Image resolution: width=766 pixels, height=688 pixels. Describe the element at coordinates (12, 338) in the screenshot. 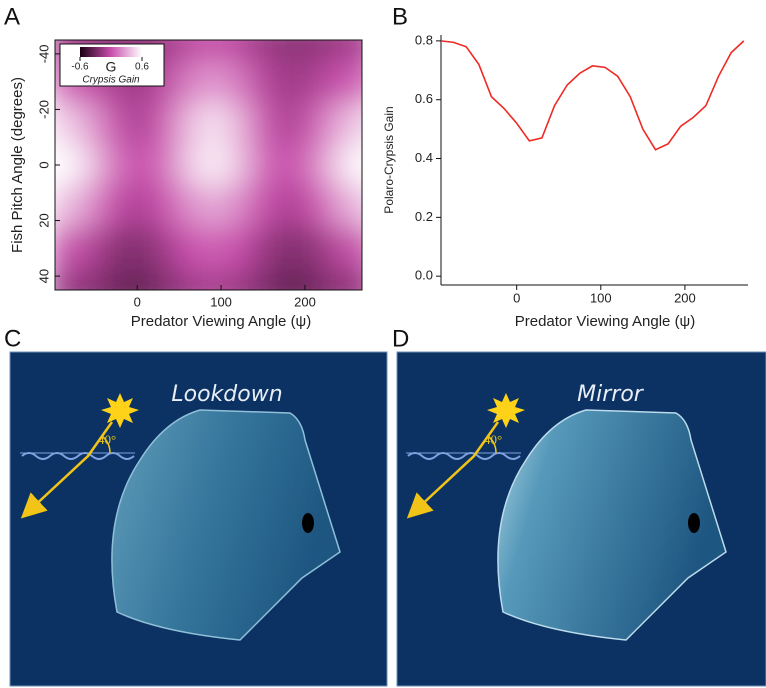

I see `panel-label: C` at that location.